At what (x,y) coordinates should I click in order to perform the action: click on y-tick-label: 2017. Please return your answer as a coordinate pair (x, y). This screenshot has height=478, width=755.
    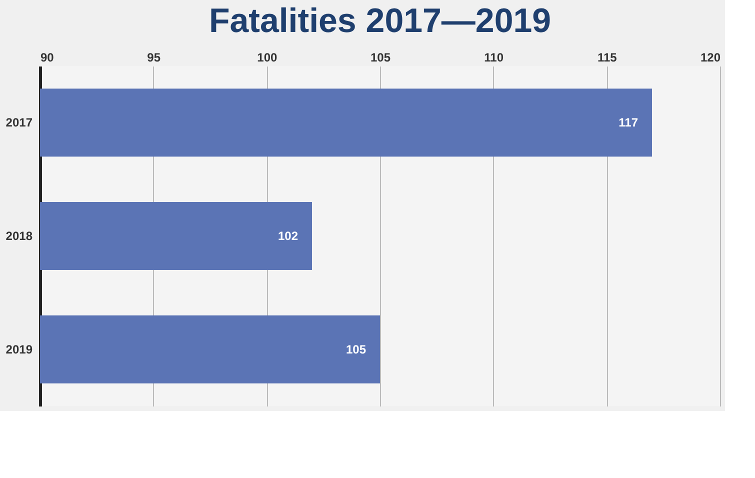
    Looking at the image, I should click on (19, 123).